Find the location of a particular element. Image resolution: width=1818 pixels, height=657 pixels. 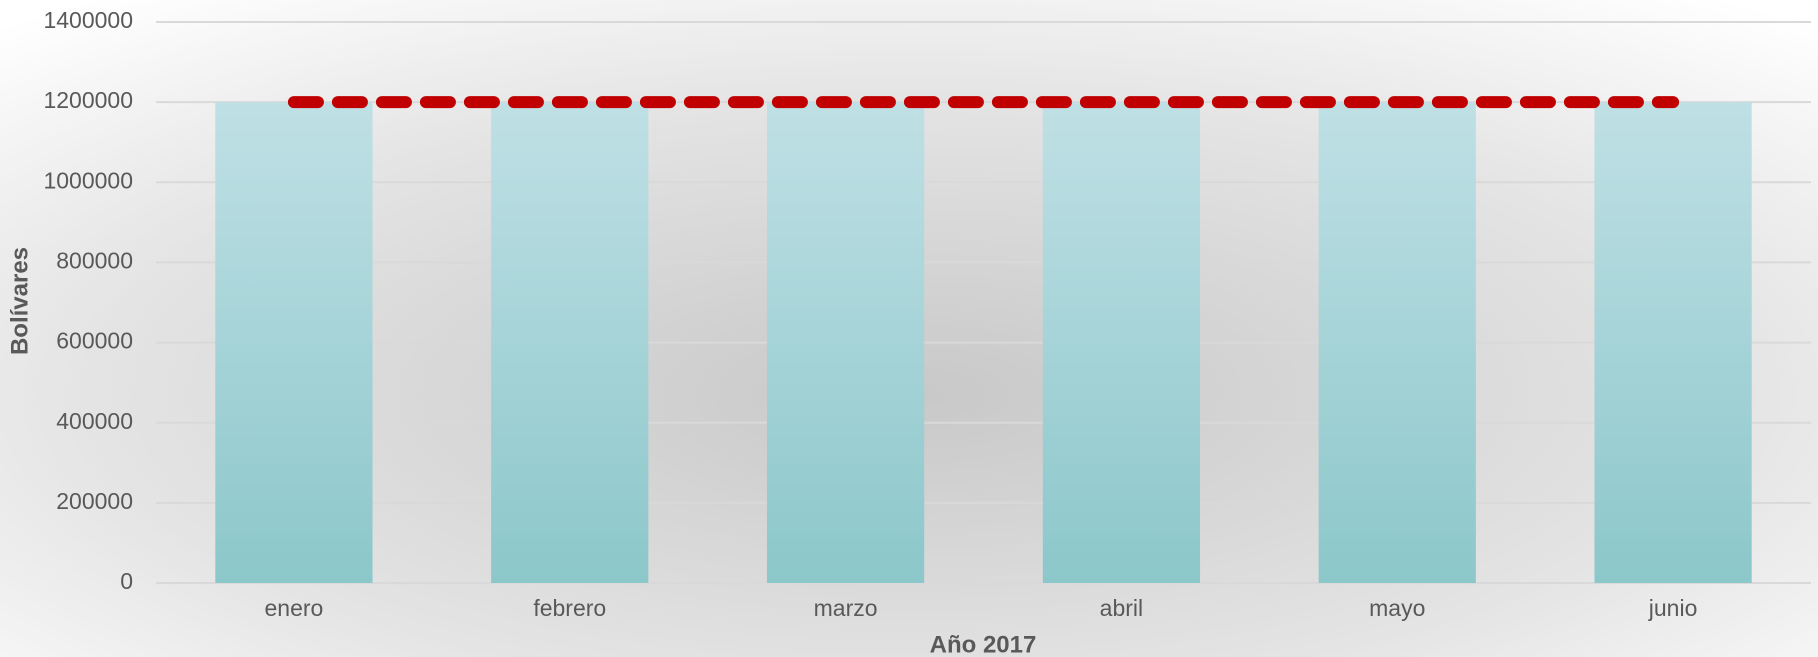

y-tick-label: 600000 is located at coordinates (94, 341).